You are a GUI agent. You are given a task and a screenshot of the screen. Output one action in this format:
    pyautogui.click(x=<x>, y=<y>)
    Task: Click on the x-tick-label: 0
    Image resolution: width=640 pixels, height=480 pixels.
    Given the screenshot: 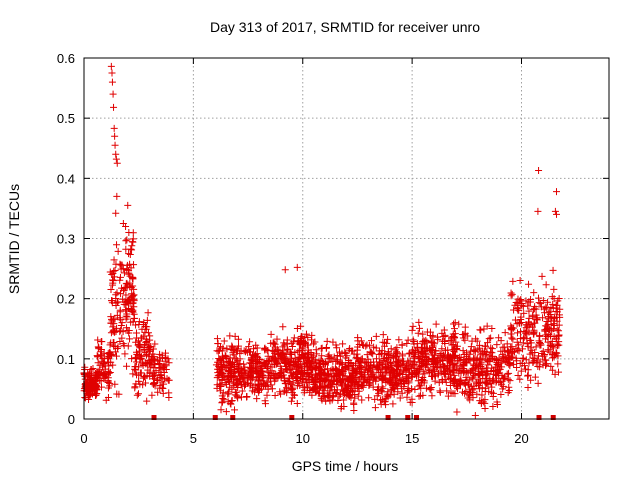 What is the action you would take?
    pyautogui.click(x=83, y=438)
    